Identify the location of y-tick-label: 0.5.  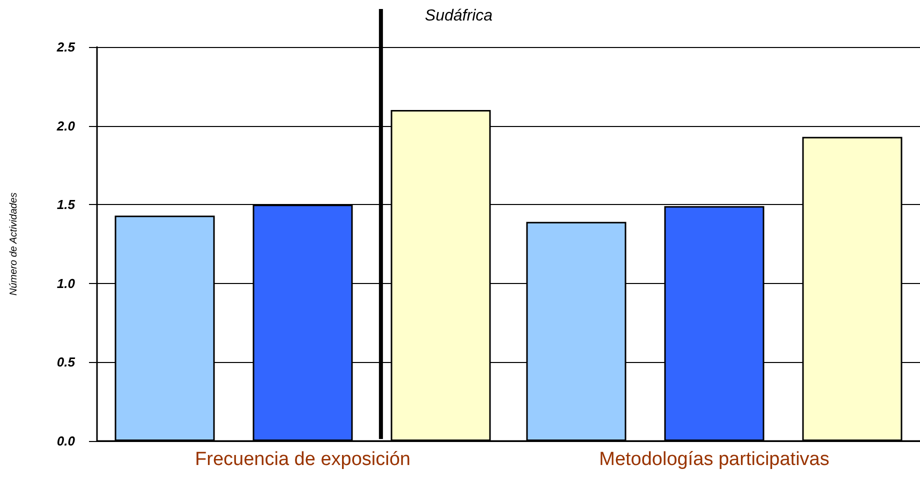
(66, 362).